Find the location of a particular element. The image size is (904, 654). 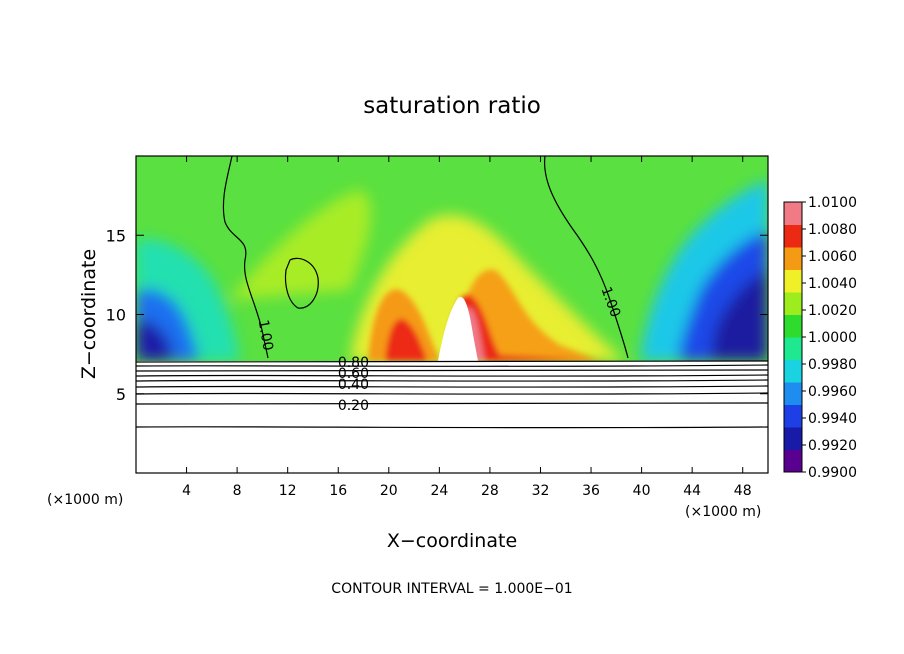

x-tick-label: 16 is located at coordinates (338, 491).